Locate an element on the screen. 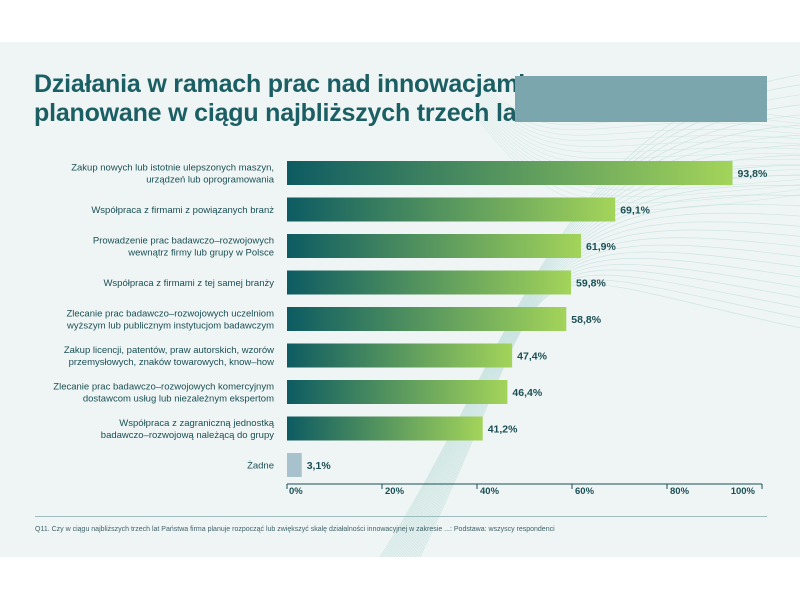 This screenshot has width=800, height=600. x-tick-label: 100% is located at coordinates (743, 491).